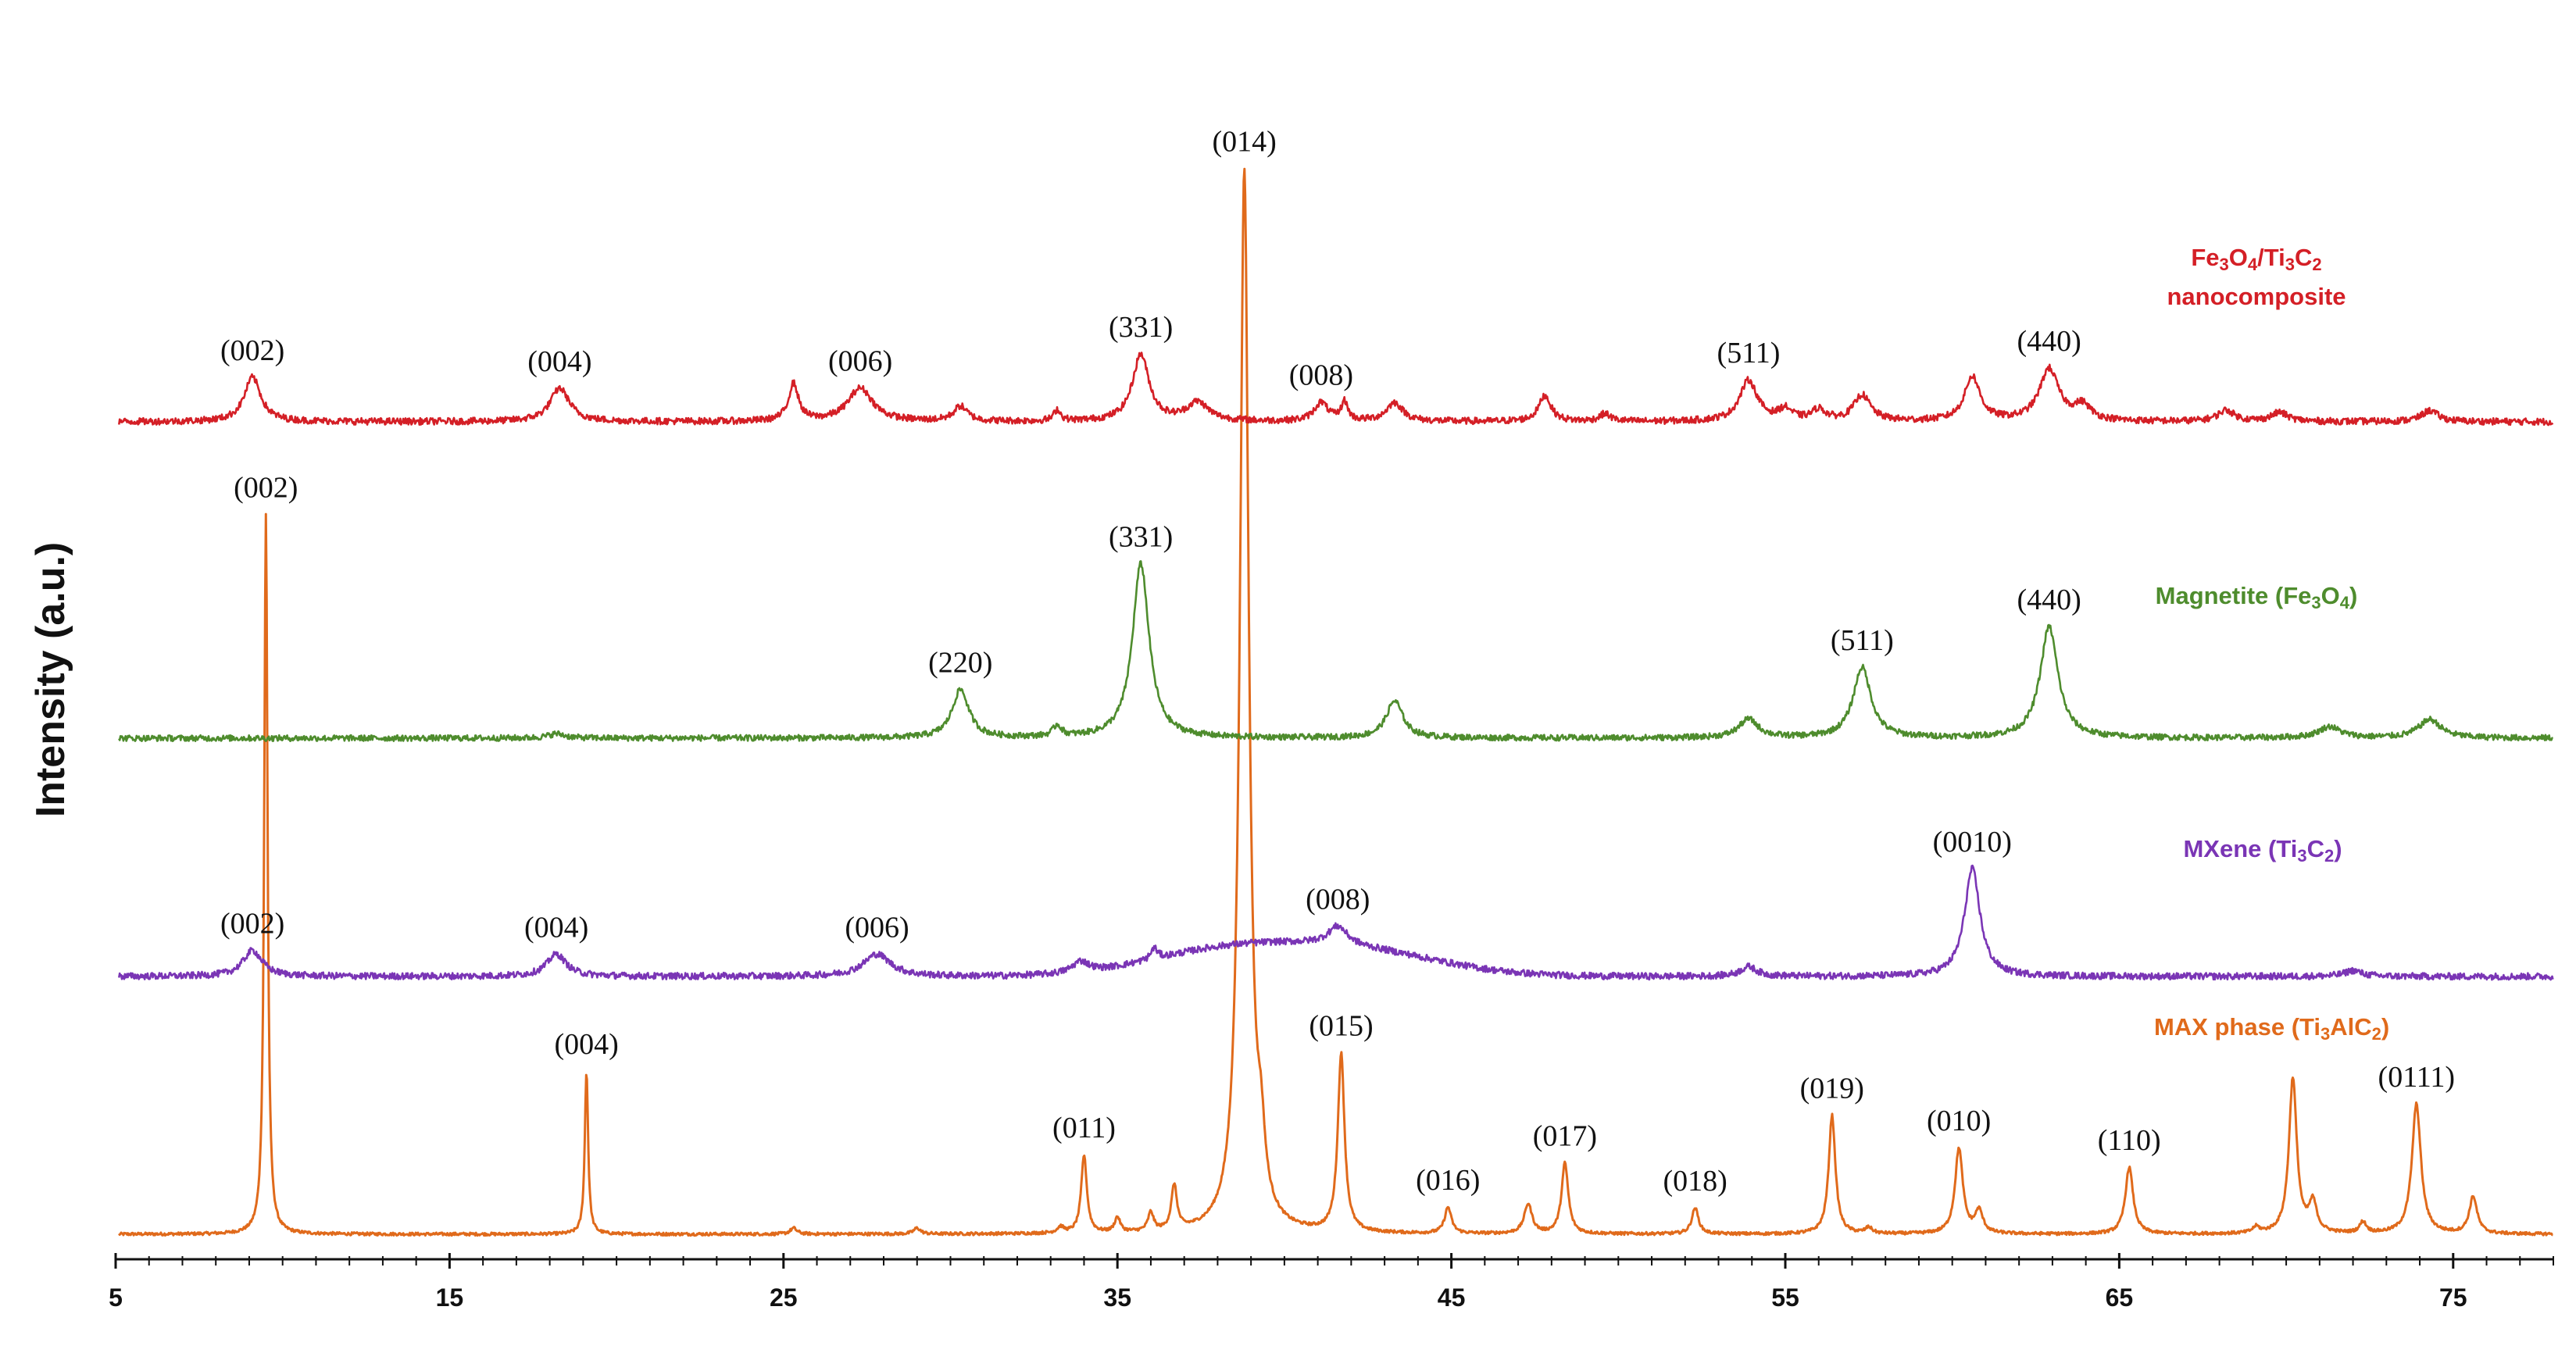  Describe the element at coordinates (51, 679) in the screenshot. I see `y-axis-label: Intensity (a.u.)` at that location.